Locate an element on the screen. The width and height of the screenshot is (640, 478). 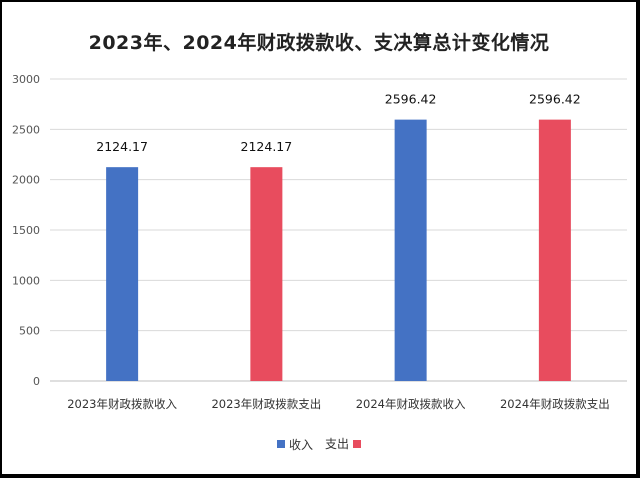
y-tick-label: 3000 is located at coordinates (26, 79).